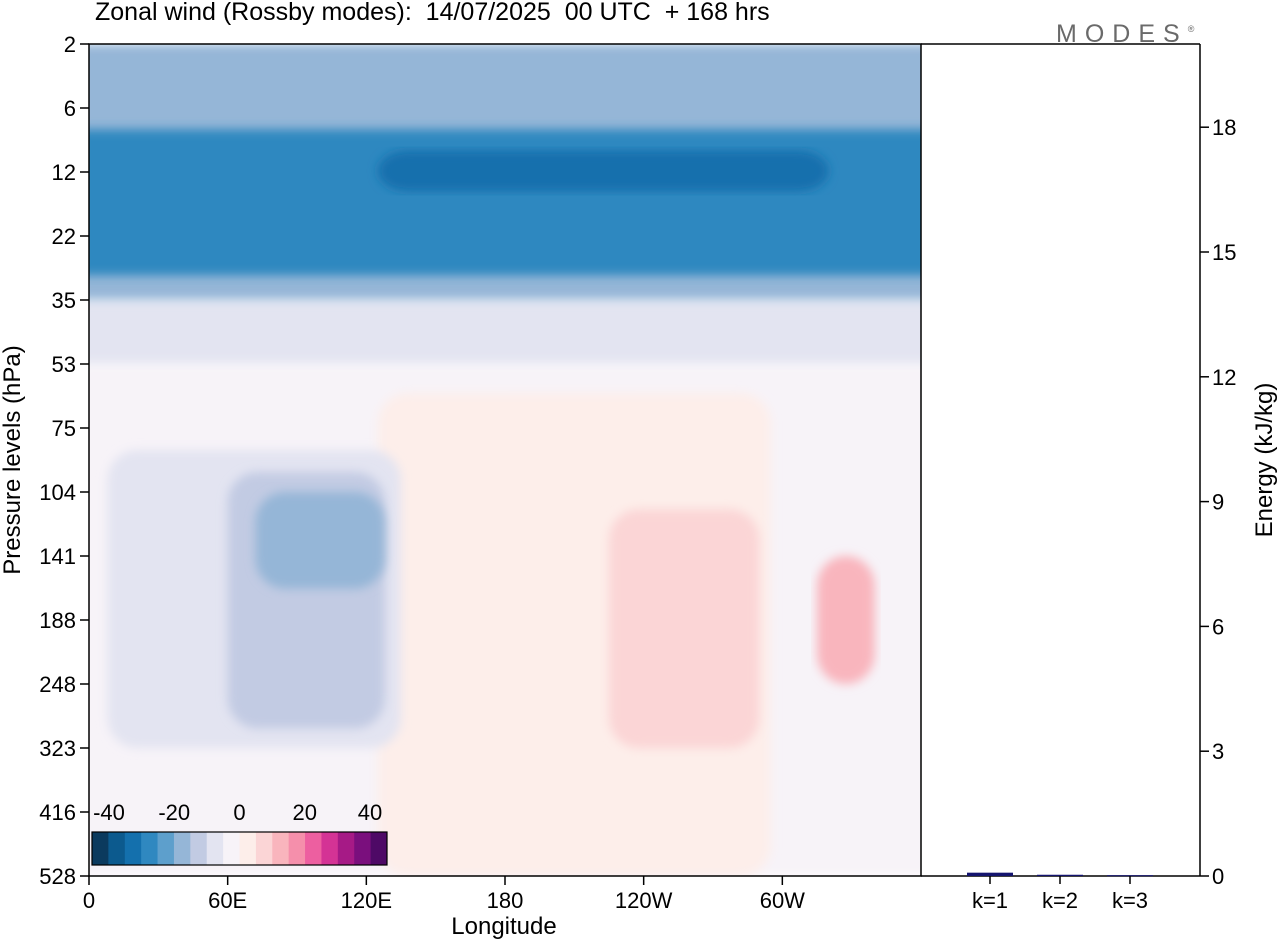  What do you see at coordinates (1218, 876) in the screenshot?
I see `energy-tick-label: 0` at bounding box center [1218, 876].